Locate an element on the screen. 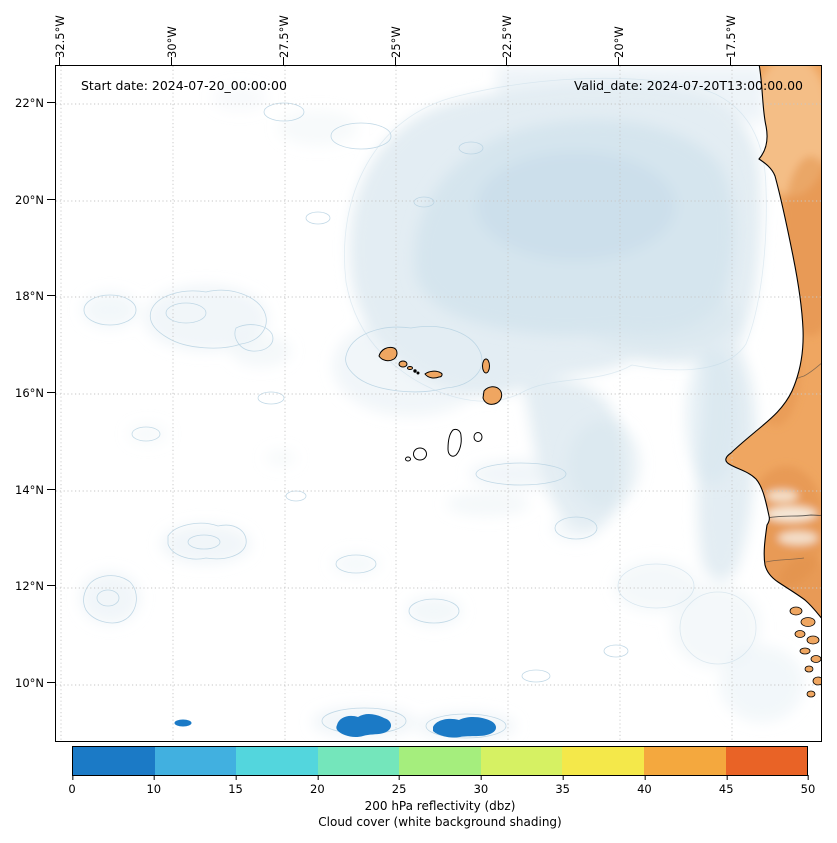 The width and height of the screenshot is (837, 843). island-sal is located at coordinates (486, 366).